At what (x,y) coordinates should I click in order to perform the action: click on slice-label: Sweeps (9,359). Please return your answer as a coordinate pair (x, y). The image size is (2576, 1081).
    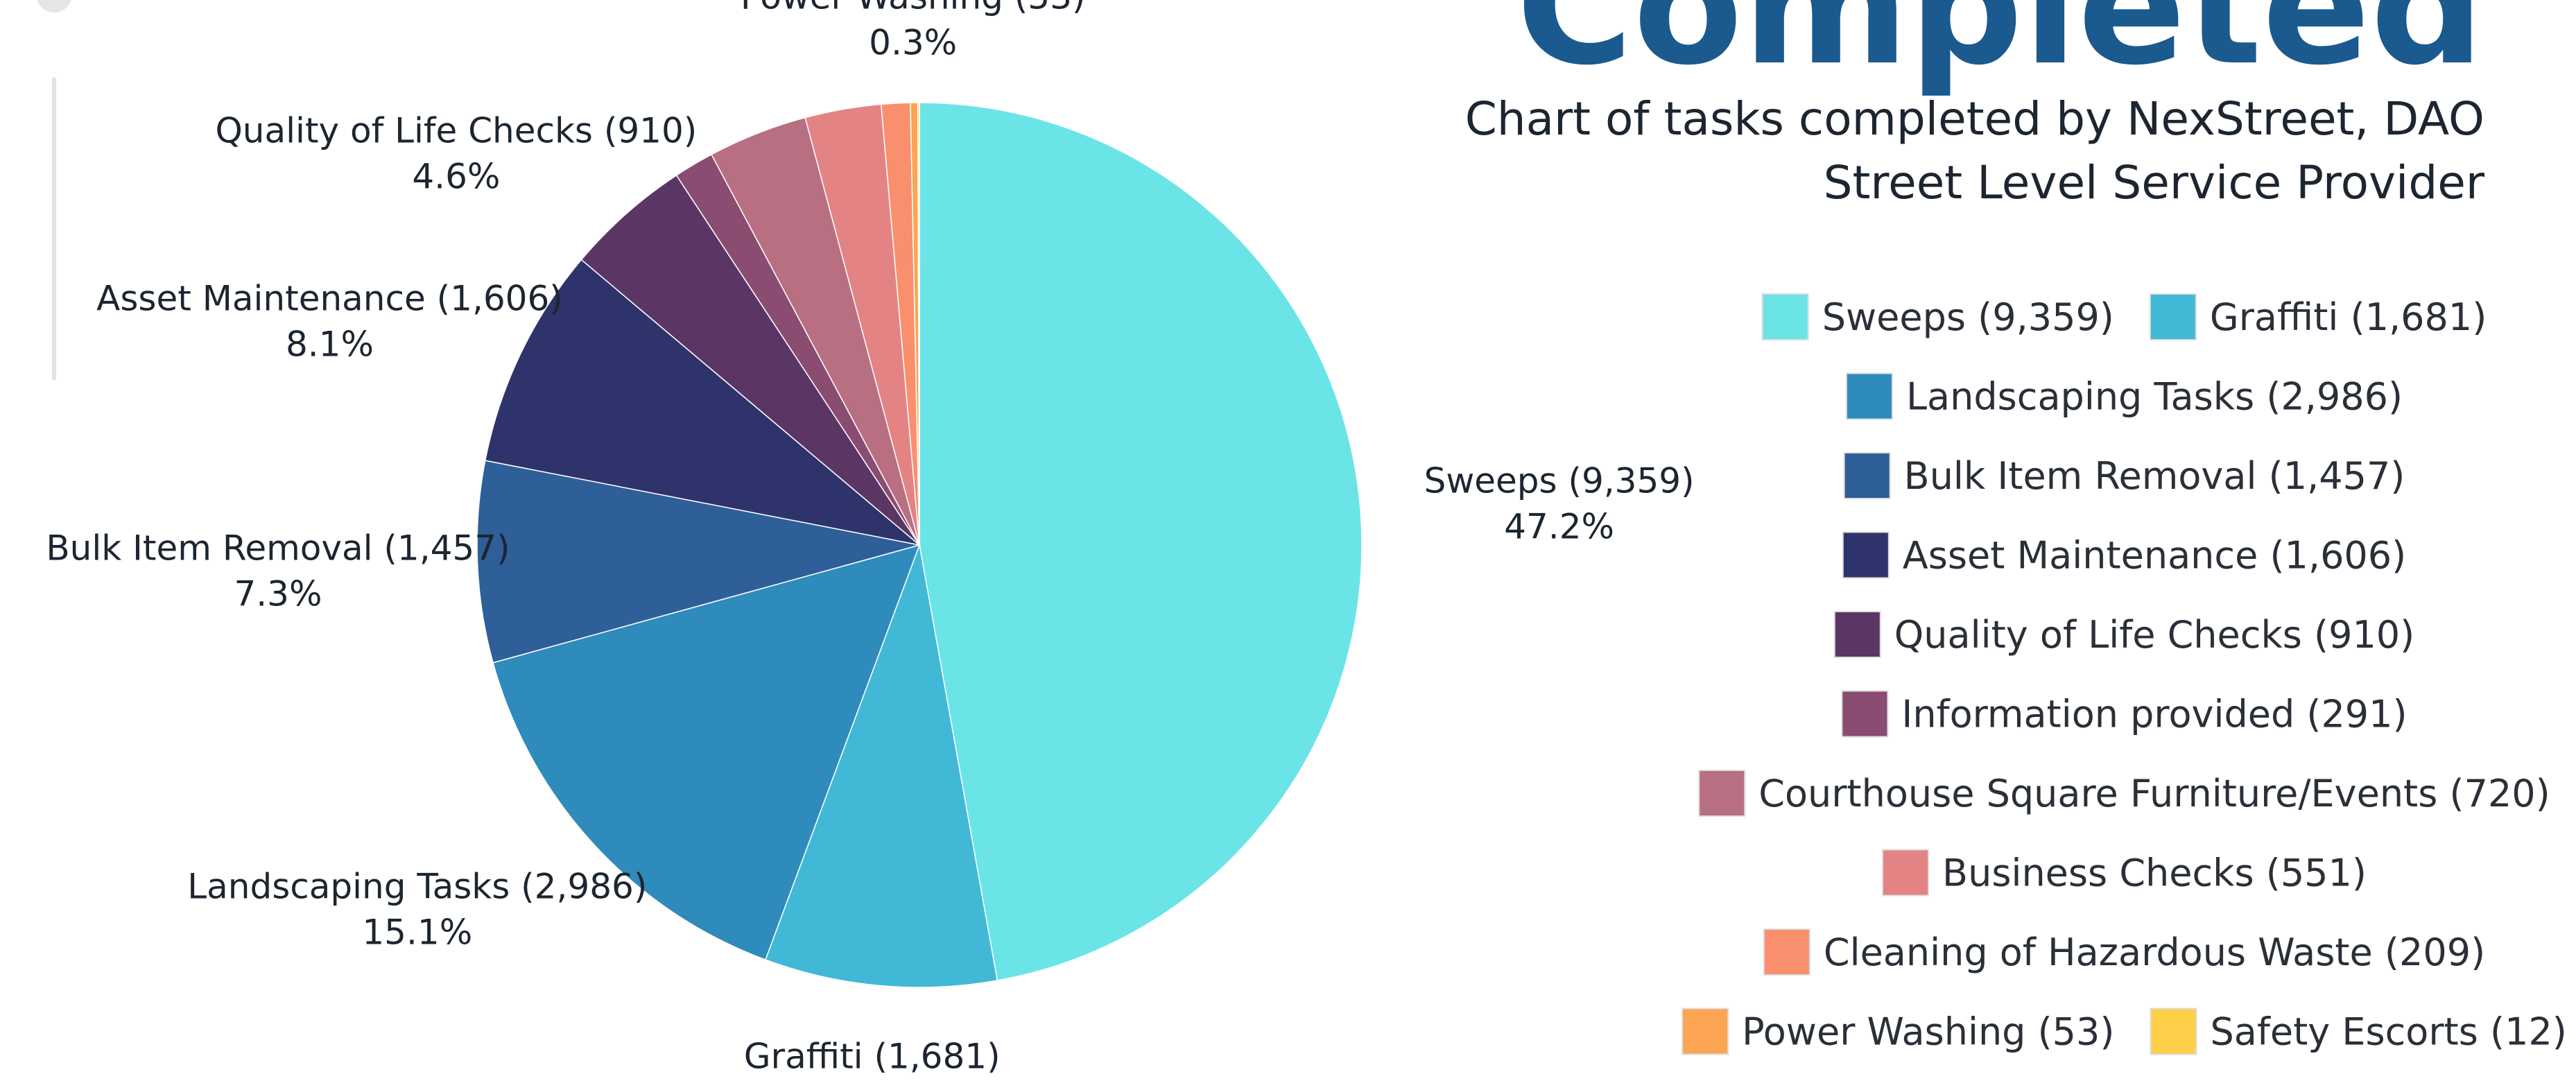
    Looking at the image, I should click on (1559, 480).